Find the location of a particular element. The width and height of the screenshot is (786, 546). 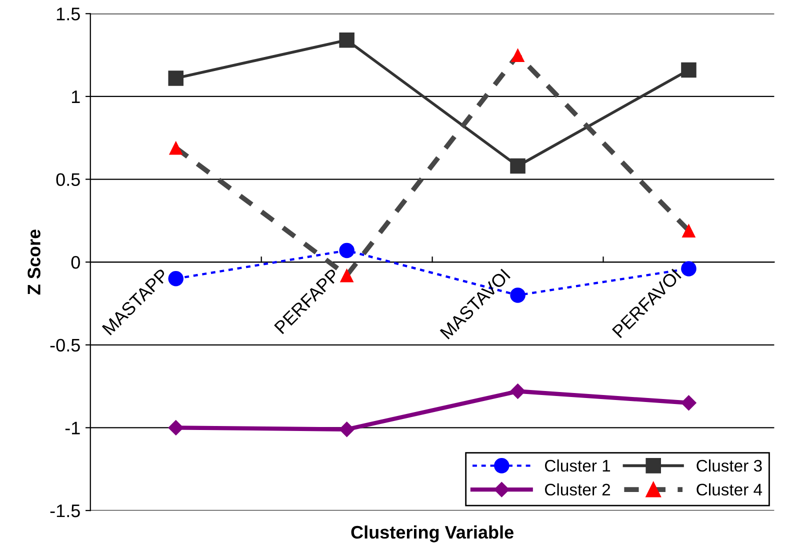

y-tick-label: 1.5 is located at coordinates (68, 14).